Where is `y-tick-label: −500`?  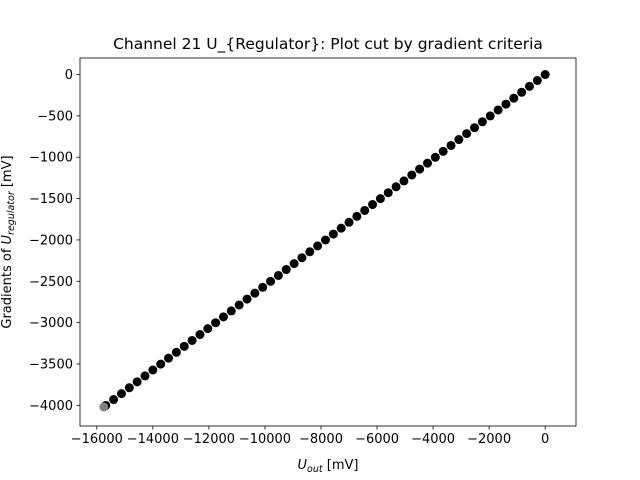
y-tick-label: −500 is located at coordinates (55, 116).